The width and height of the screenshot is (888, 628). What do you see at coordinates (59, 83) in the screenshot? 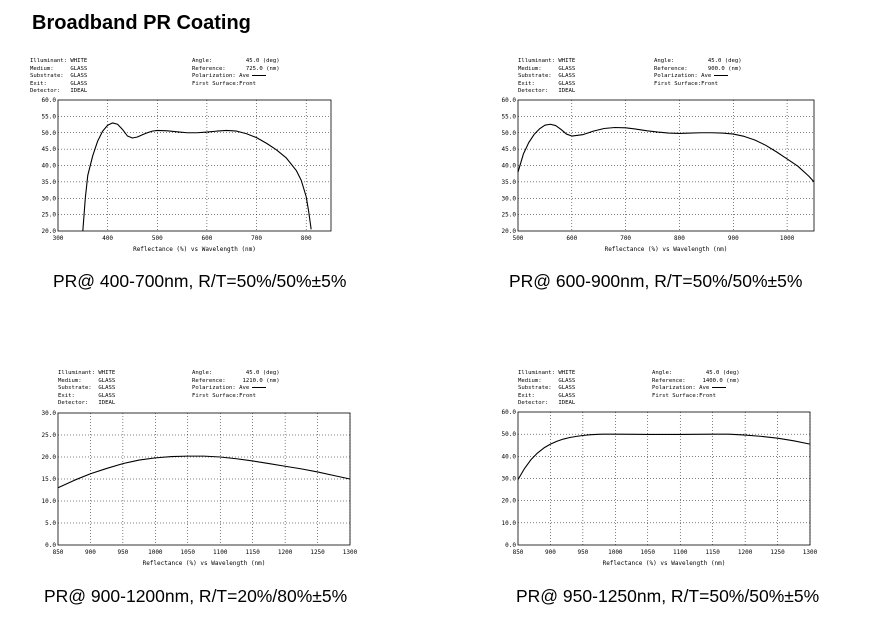
I see `chart-1-info-left-line: Exit: GLASS` at bounding box center [59, 83].